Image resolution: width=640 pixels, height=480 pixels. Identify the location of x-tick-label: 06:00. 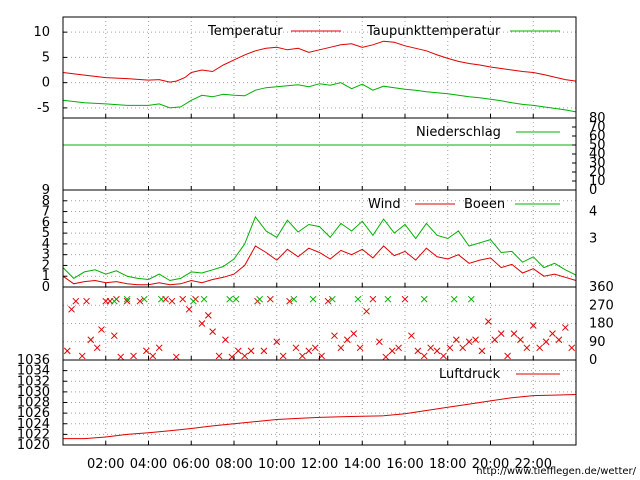
(191, 464).